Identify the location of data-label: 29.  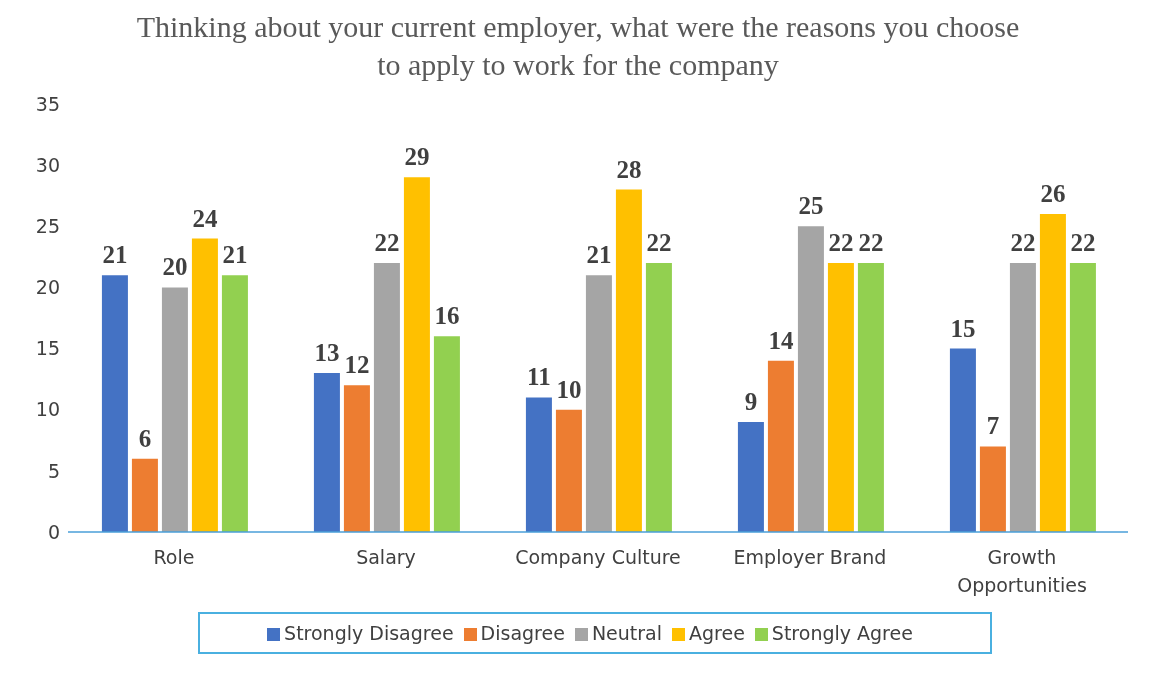
(417, 157).